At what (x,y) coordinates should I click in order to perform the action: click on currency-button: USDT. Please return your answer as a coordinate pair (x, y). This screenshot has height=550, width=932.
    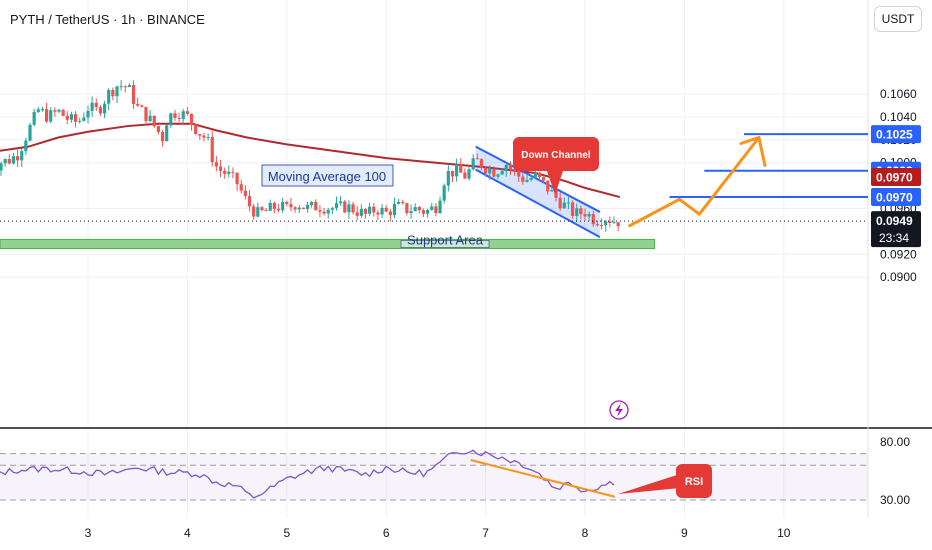
    Looking at the image, I should click on (898, 19).